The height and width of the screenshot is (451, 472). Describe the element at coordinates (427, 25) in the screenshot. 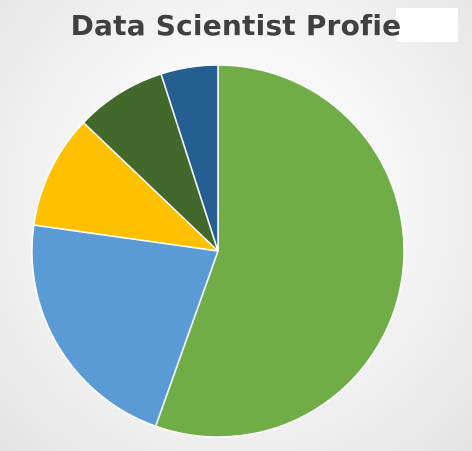

I see `title-background-patch` at that location.